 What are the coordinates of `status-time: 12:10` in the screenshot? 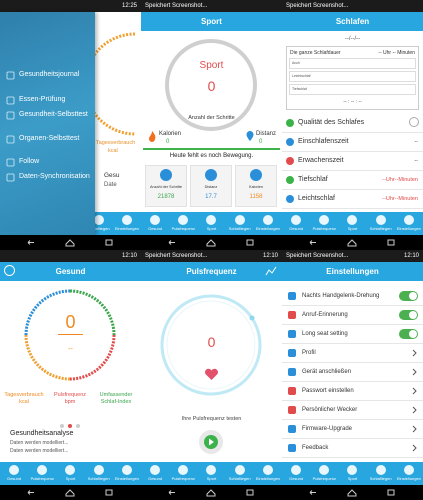 It's located at (411, 256).